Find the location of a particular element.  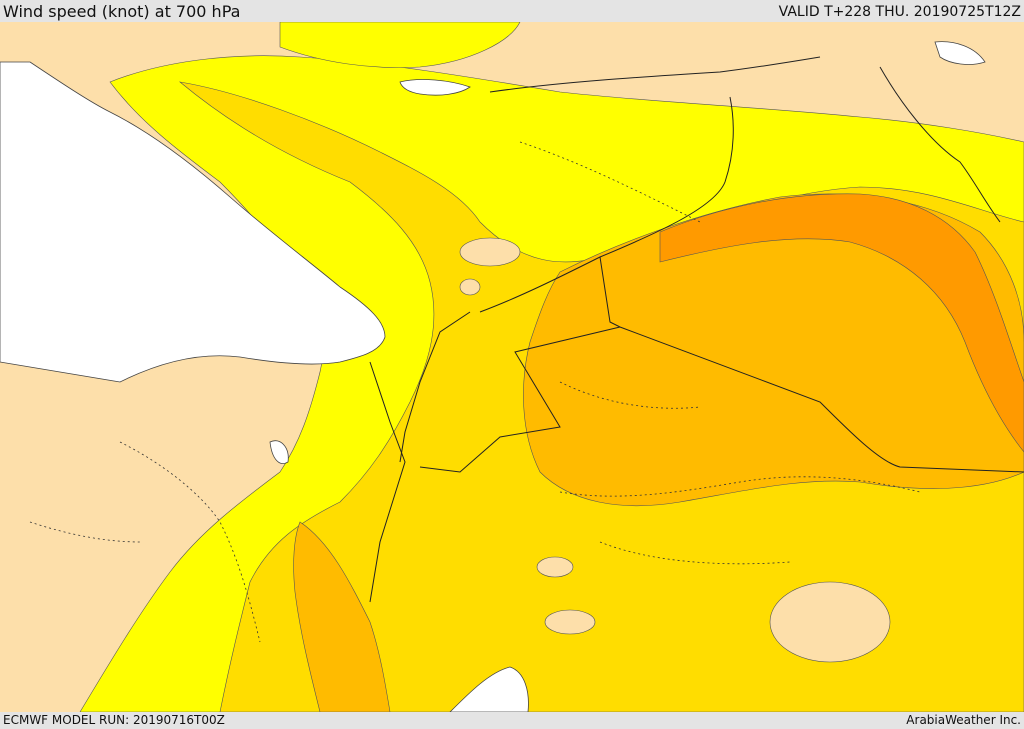

island-small is located at coordinates (279, 452).